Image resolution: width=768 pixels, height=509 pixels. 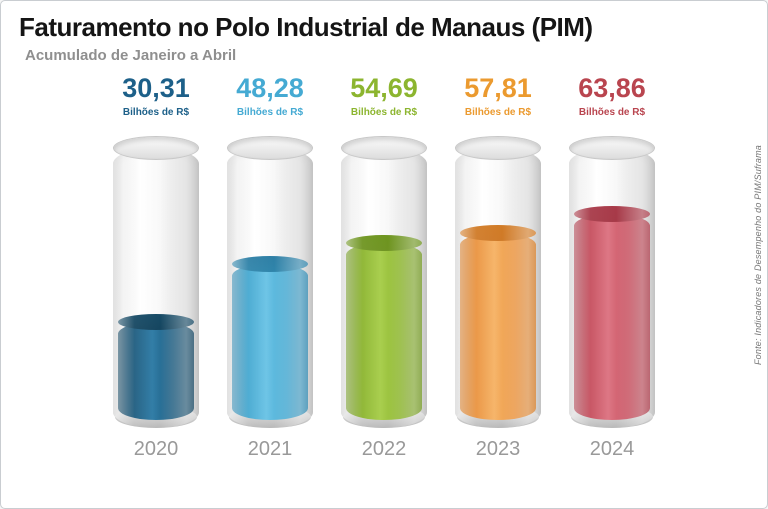 I want to click on cylinder-2023, so click(x=498, y=281).